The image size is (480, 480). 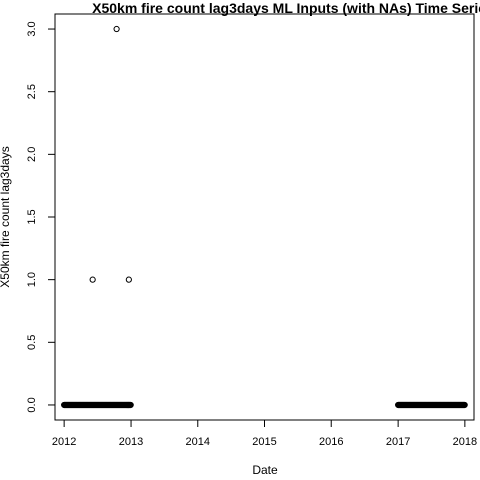 I want to click on x-tick-label: 2014, so click(x=198, y=442).